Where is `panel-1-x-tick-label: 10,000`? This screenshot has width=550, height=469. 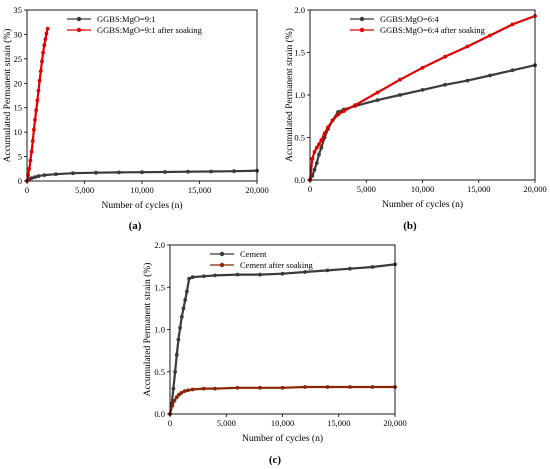
panel-1-x-tick-label: 10,000 is located at coordinates (141, 190).